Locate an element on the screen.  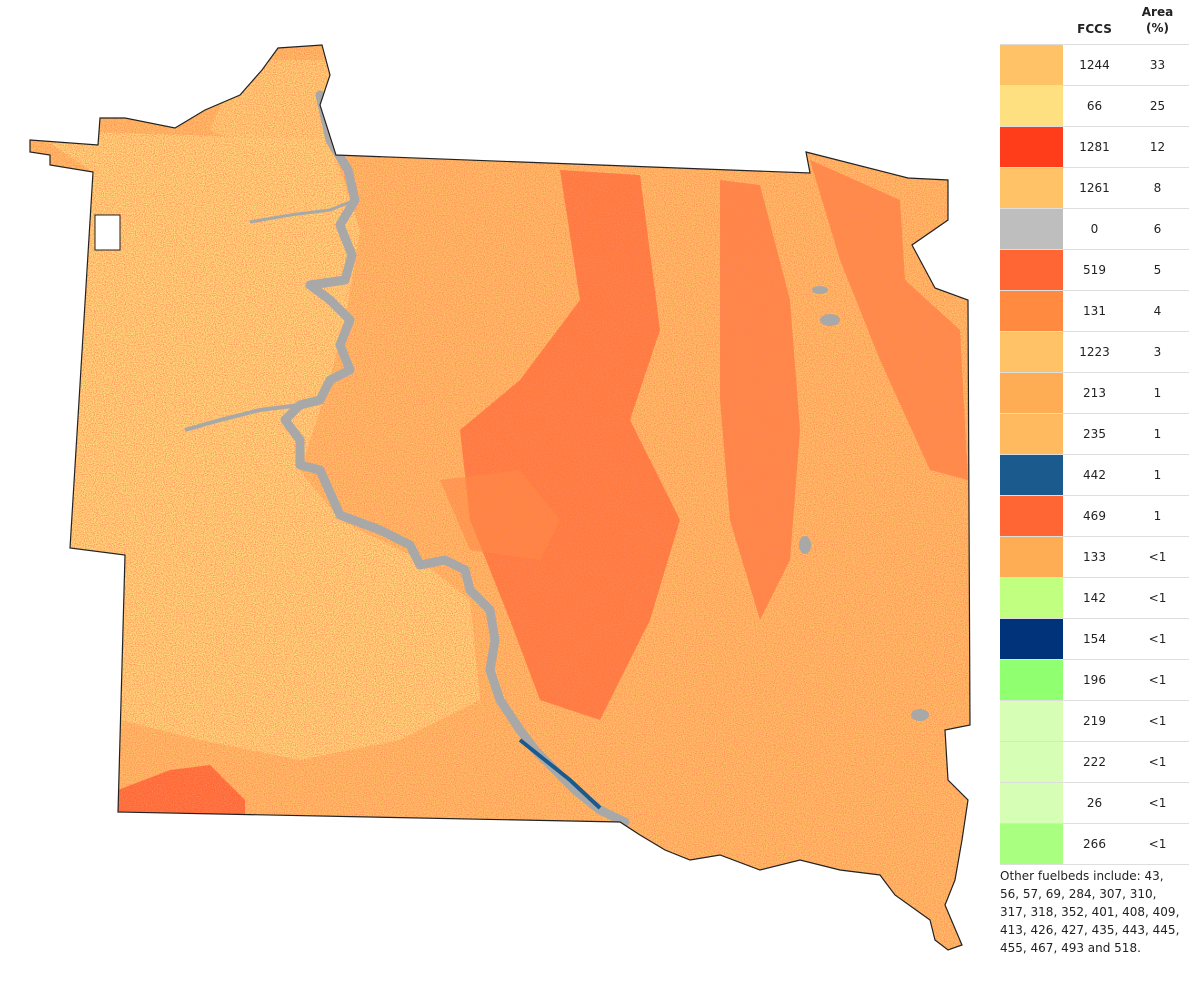
legend-header: FCCS Area (%) is located at coordinates (1094, 22).